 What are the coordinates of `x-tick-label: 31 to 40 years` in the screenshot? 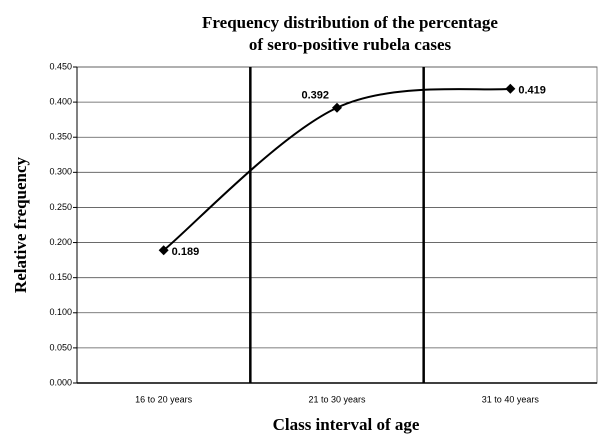 It's located at (511, 399).